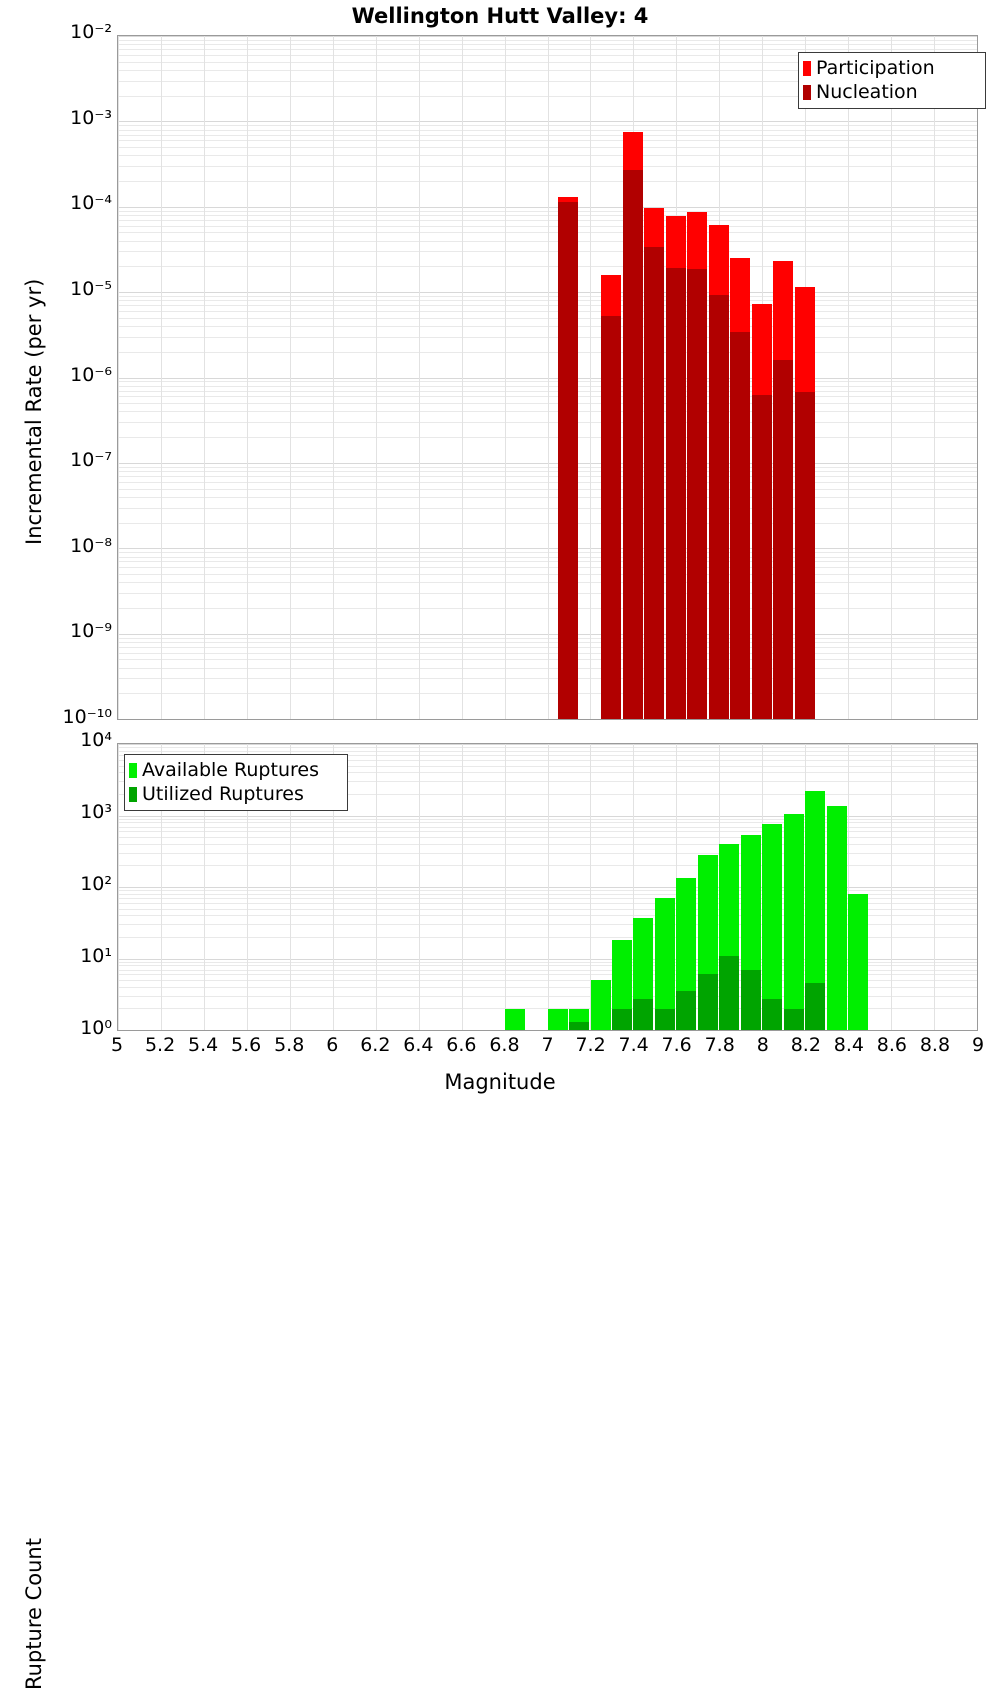 The image size is (1000, 1690). I want to click on bar-incremental-rate-8.1, so click(783, 377).